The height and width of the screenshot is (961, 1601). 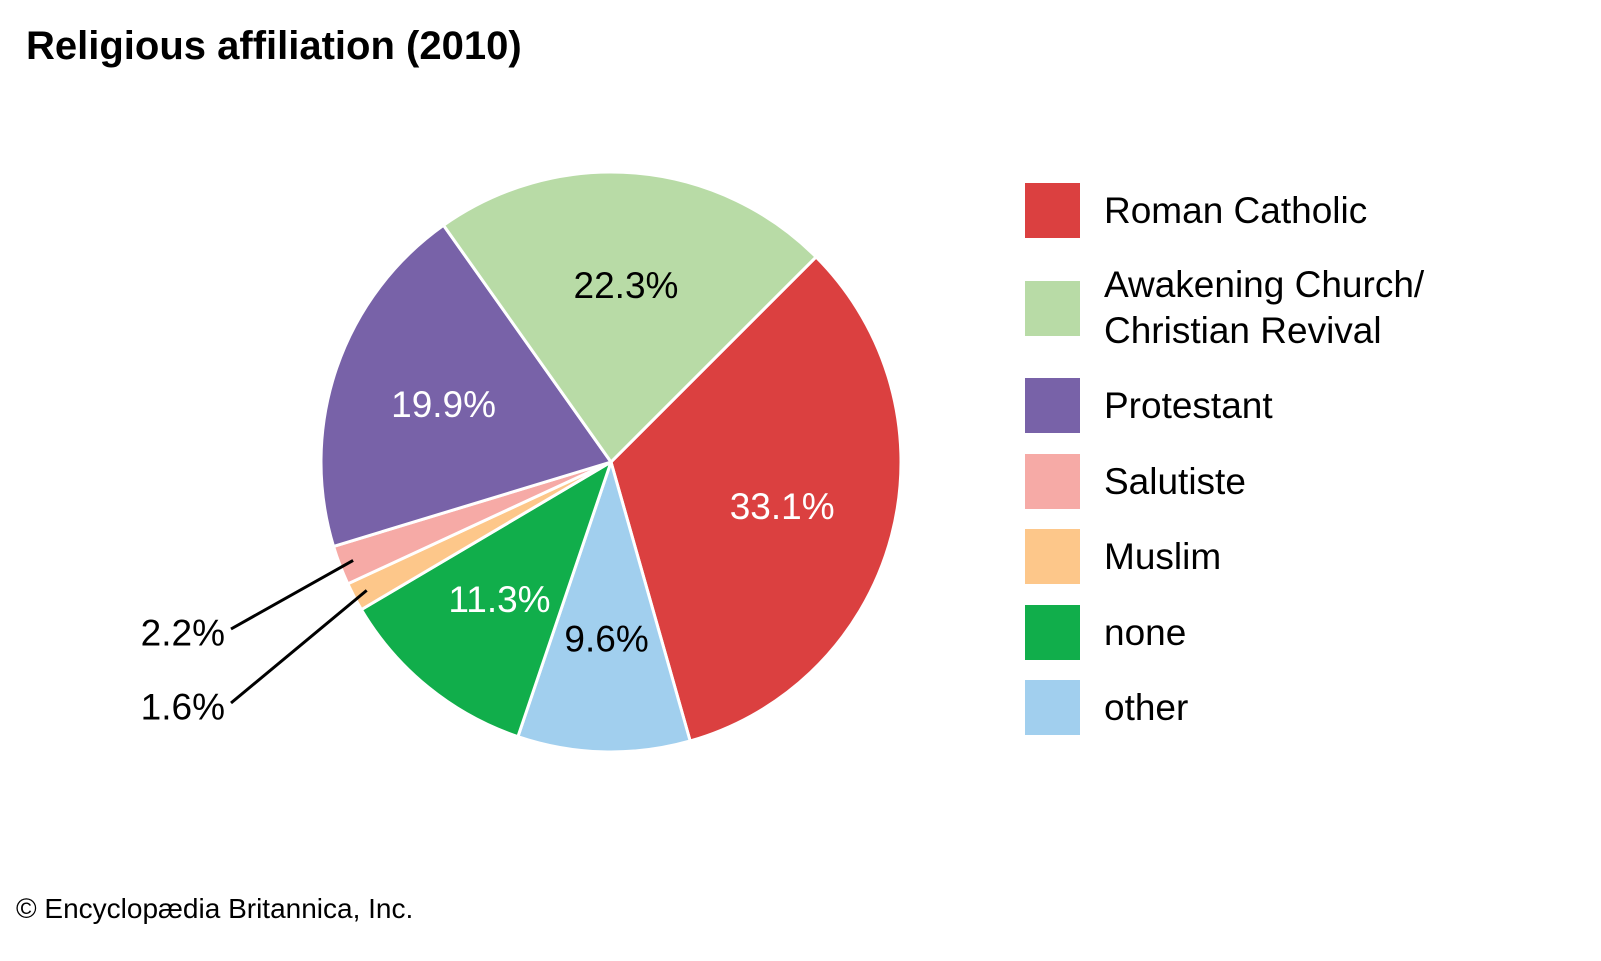 I want to click on legend-label-awakening-church-christian-revival: Awakening Church/ Christian Revival, so click(x=1264, y=307).